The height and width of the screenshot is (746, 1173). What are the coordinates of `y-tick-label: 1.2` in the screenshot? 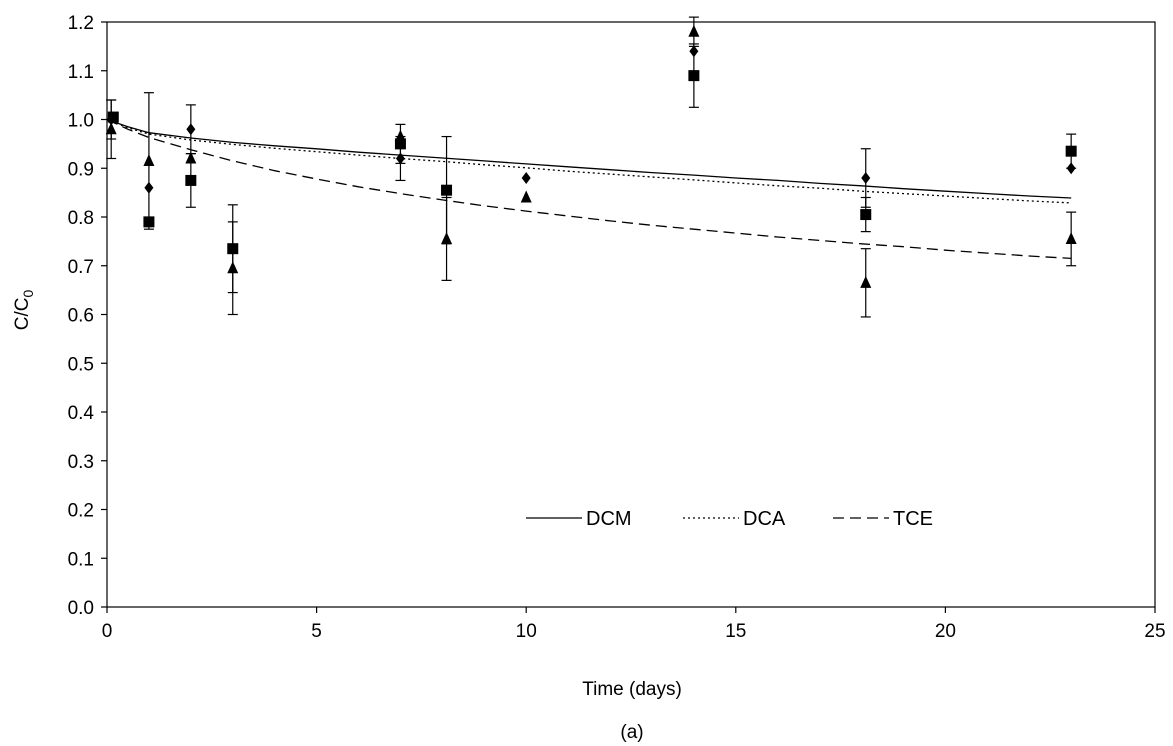 It's located at (81, 23).